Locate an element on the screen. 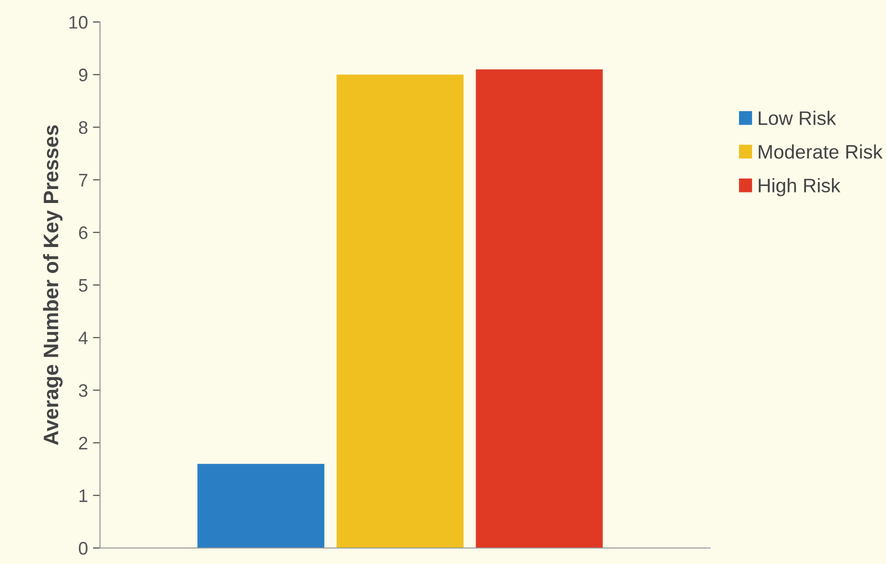 Image resolution: width=886 pixels, height=564 pixels. y-tick-label: 5 is located at coordinates (83, 285).